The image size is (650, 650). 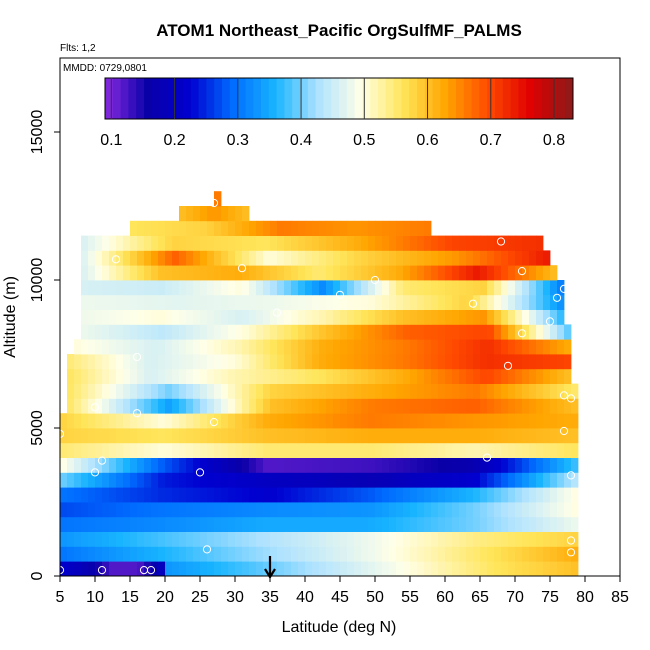 What do you see at coordinates (130, 597) in the screenshot?
I see `x-tick-label: 15` at bounding box center [130, 597].